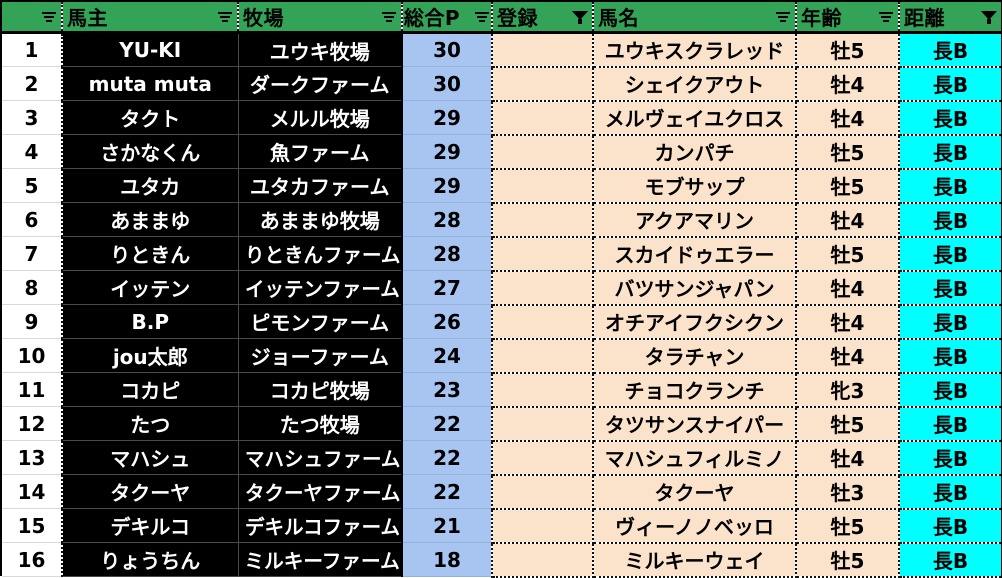 This screenshot has height=578, width=1002. I want to click on cell-row-number: 11, so click(32, 389).